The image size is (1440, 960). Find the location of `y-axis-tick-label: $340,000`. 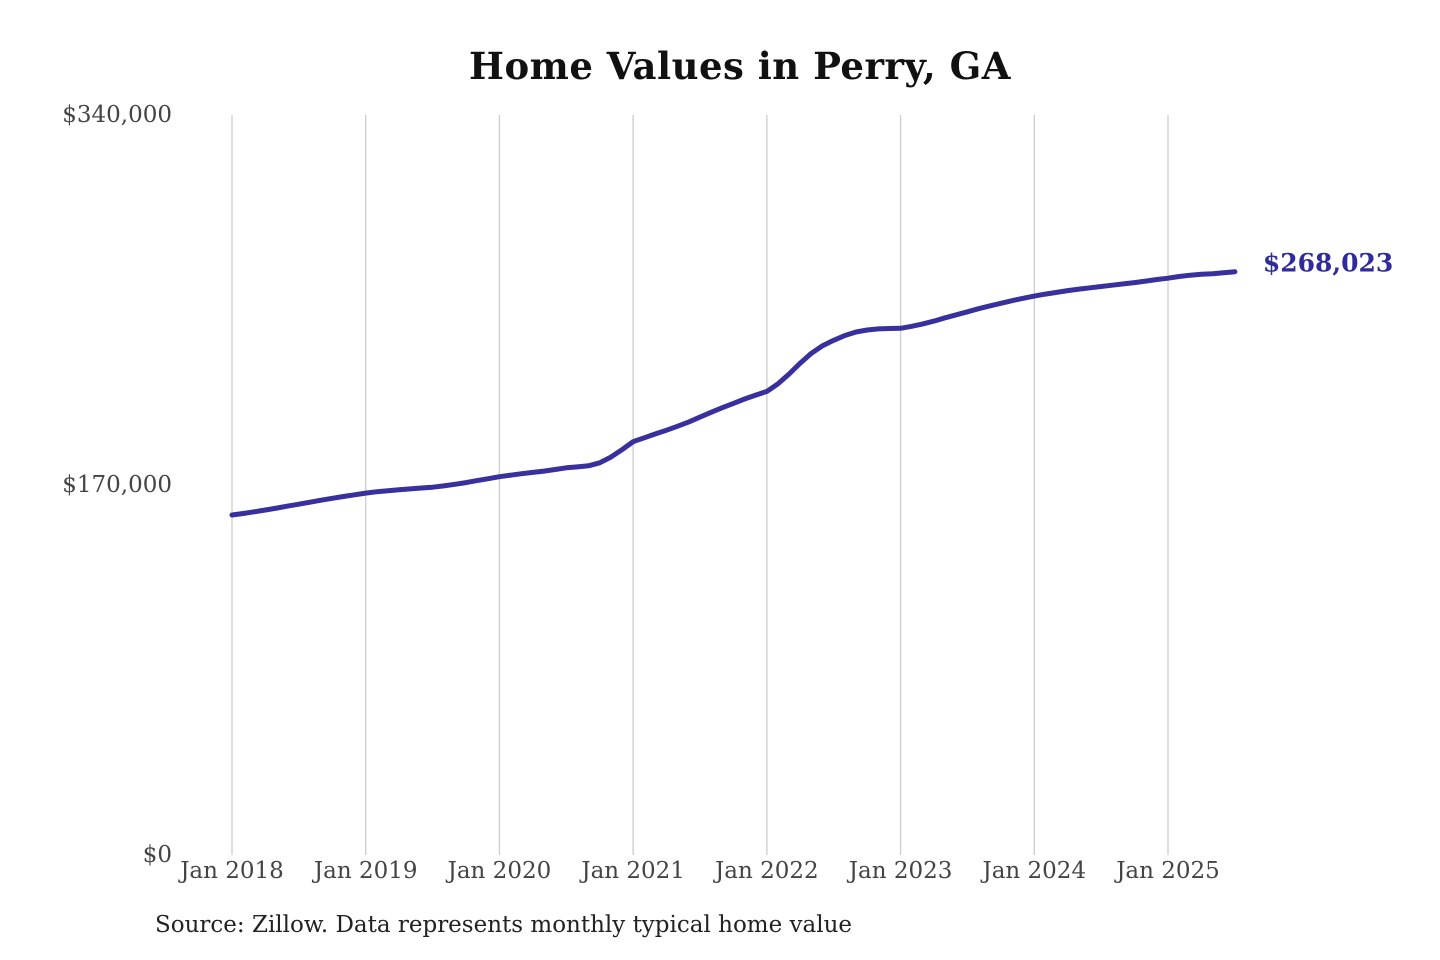

y-axis-tick-label: $340,000 is located at coordinates (117, 115).